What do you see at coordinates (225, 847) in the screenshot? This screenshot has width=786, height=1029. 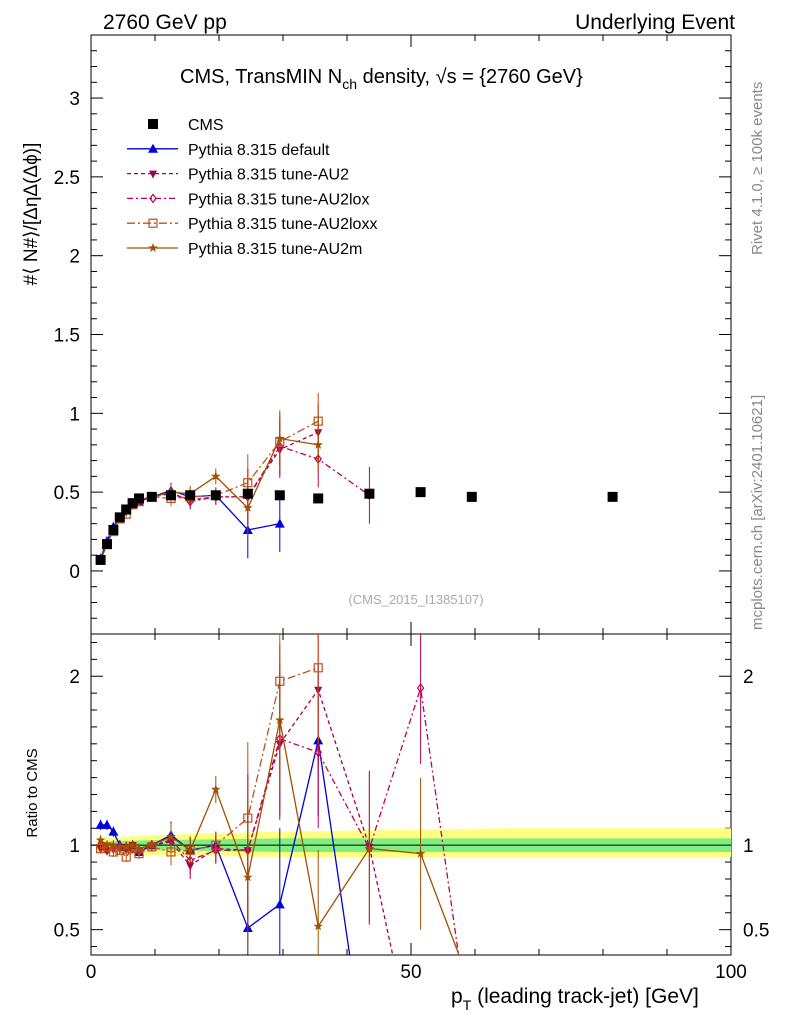 I see `ratio-series-line` at bounding box center [225, 847].